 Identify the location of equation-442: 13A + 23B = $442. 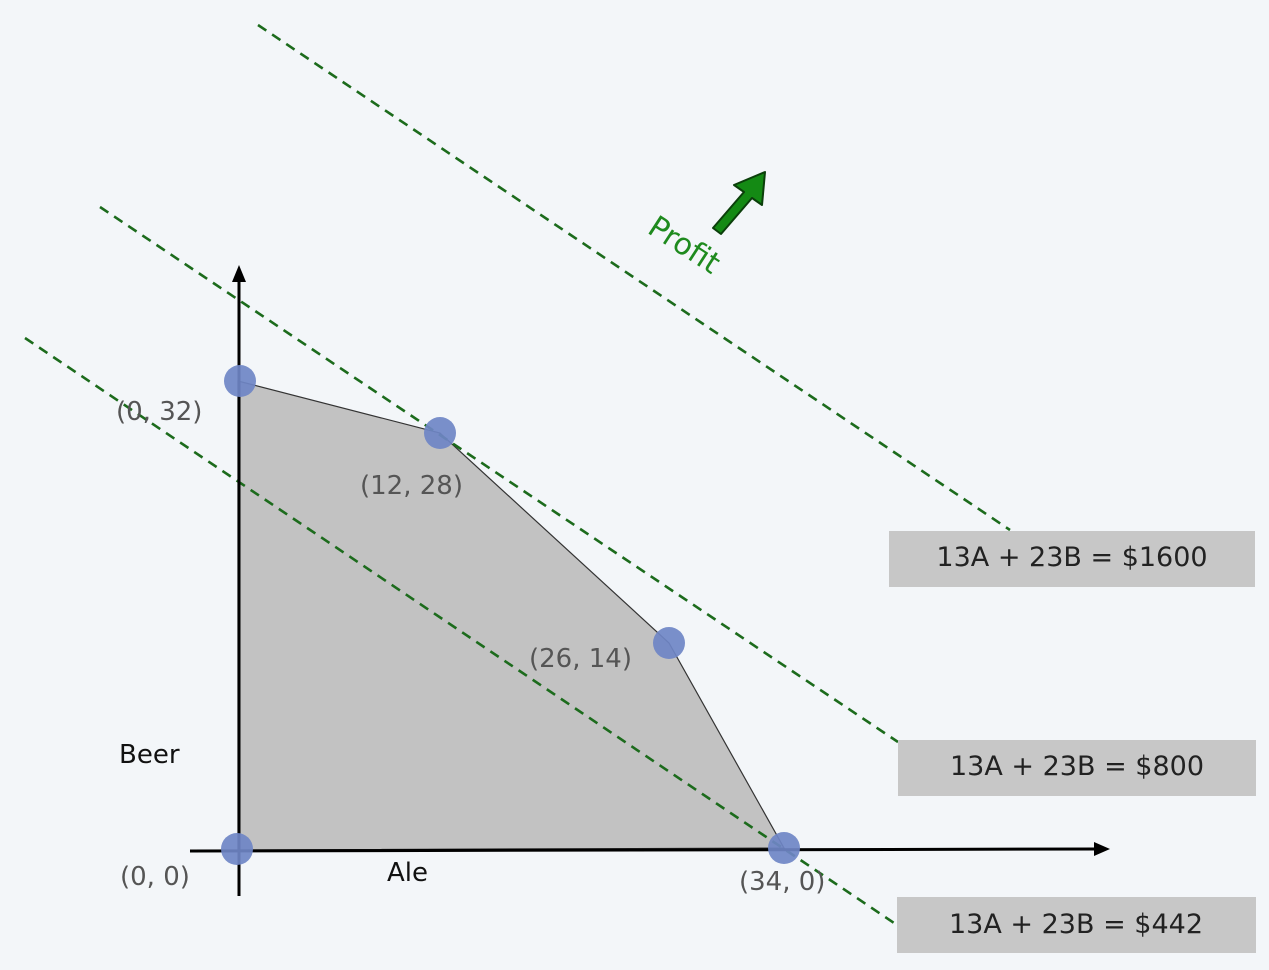
(1076, 924).